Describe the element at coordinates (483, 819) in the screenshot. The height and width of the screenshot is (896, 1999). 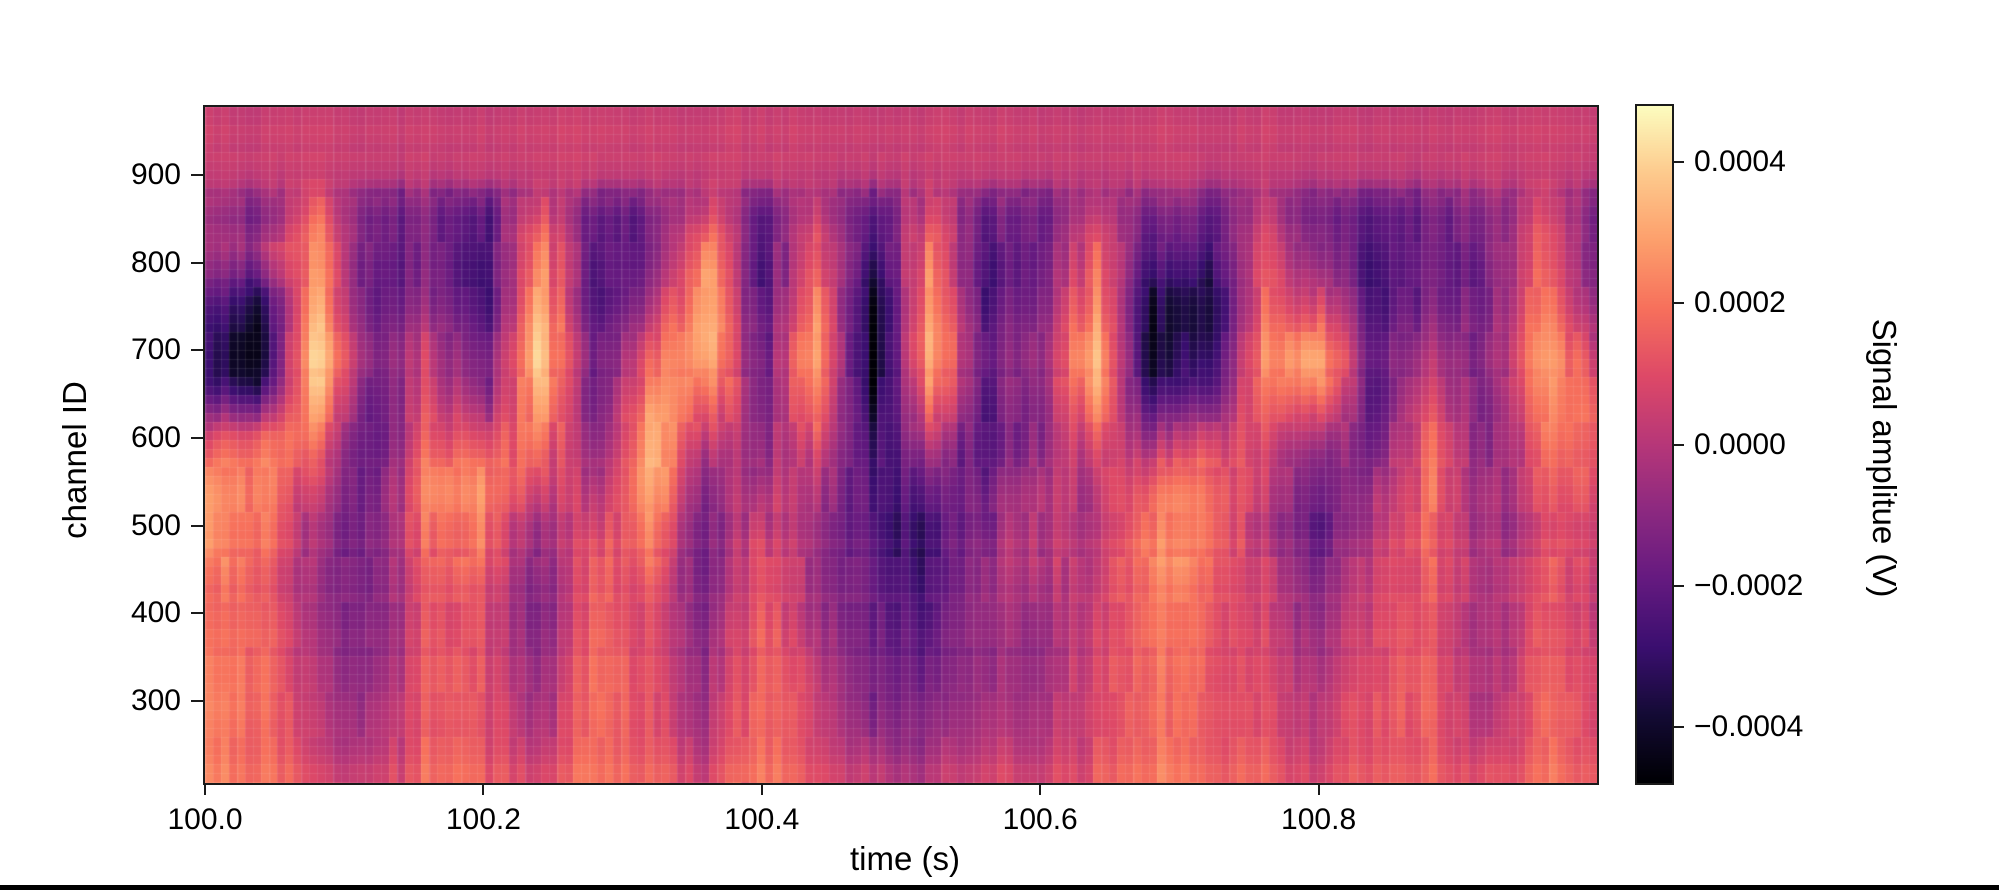
I see `x-tick-label: 100.2` at that location.